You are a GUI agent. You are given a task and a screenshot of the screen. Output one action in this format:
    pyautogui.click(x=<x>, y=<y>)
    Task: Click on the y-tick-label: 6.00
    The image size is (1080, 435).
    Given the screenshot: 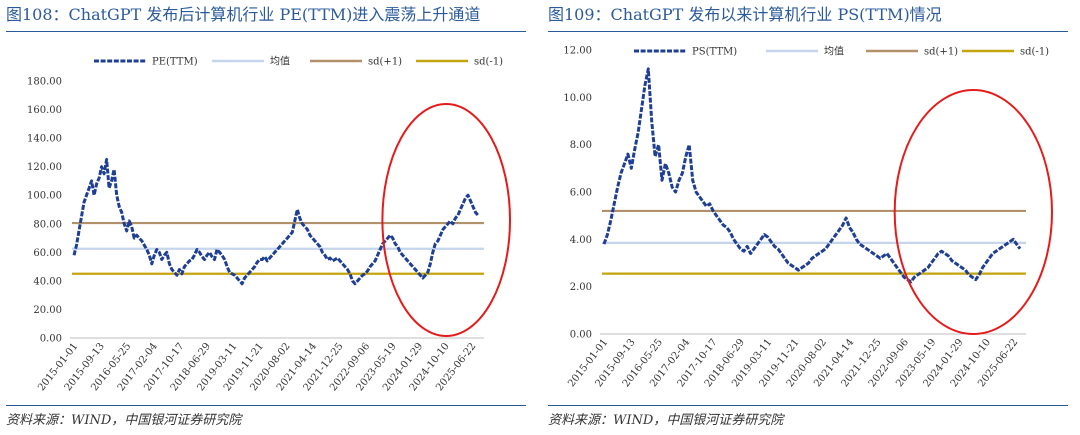 What is the action you would take?
    pyautogui.click(x=581, y=193)
    